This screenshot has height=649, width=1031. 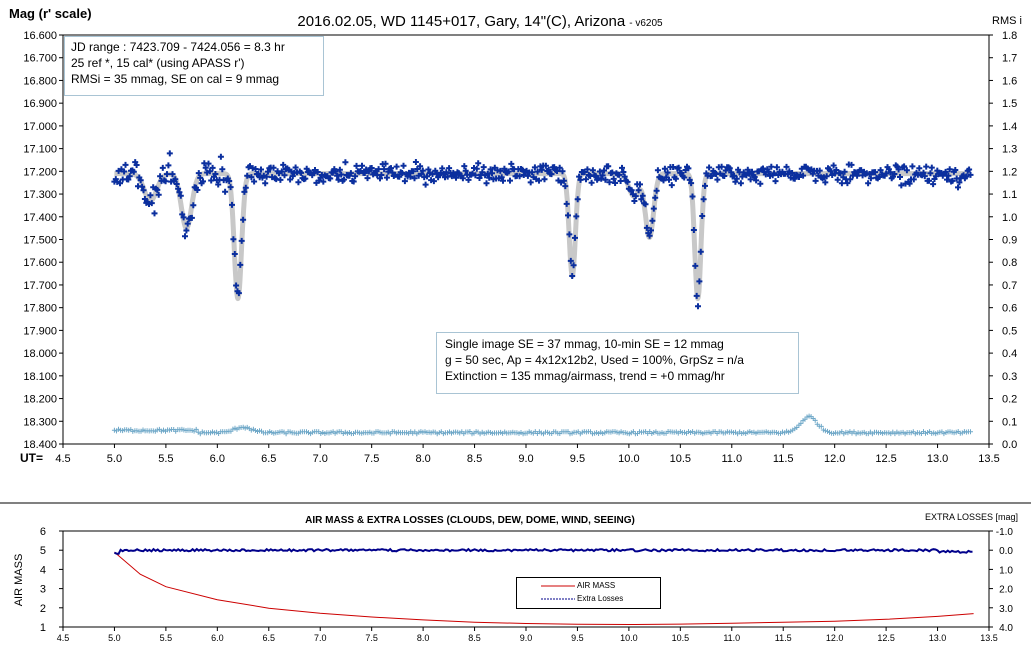 What do you see at coordinates (422, 459) in the screenshot?
I see `top-x-tick-label: 8.0` at bounding box center [422, 459].